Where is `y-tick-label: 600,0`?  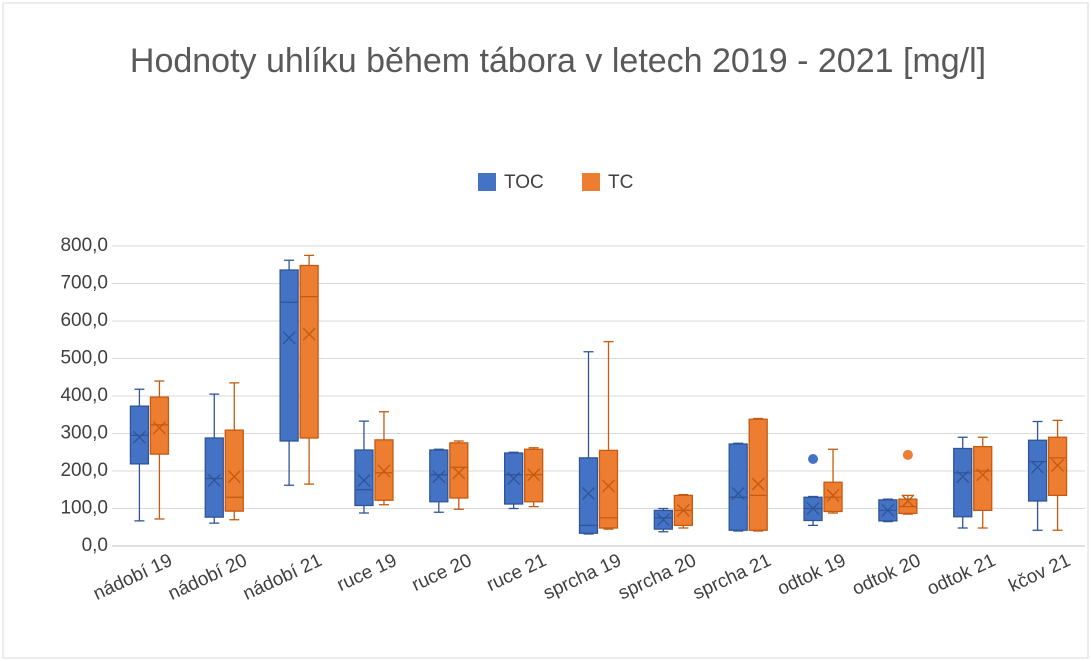
y-tick-label: 600,0 is located at coordinates (84, 320).